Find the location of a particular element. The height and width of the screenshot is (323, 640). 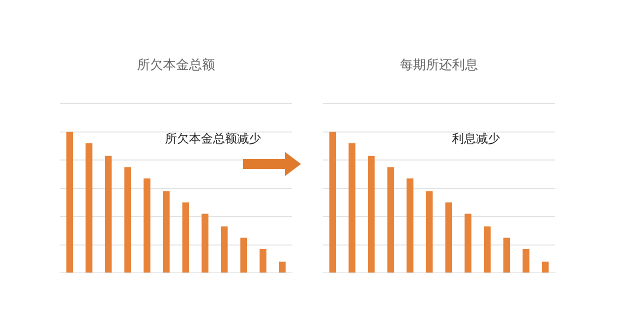

chart-title: 所欠本金总额 is located at coordinates (176, 66).